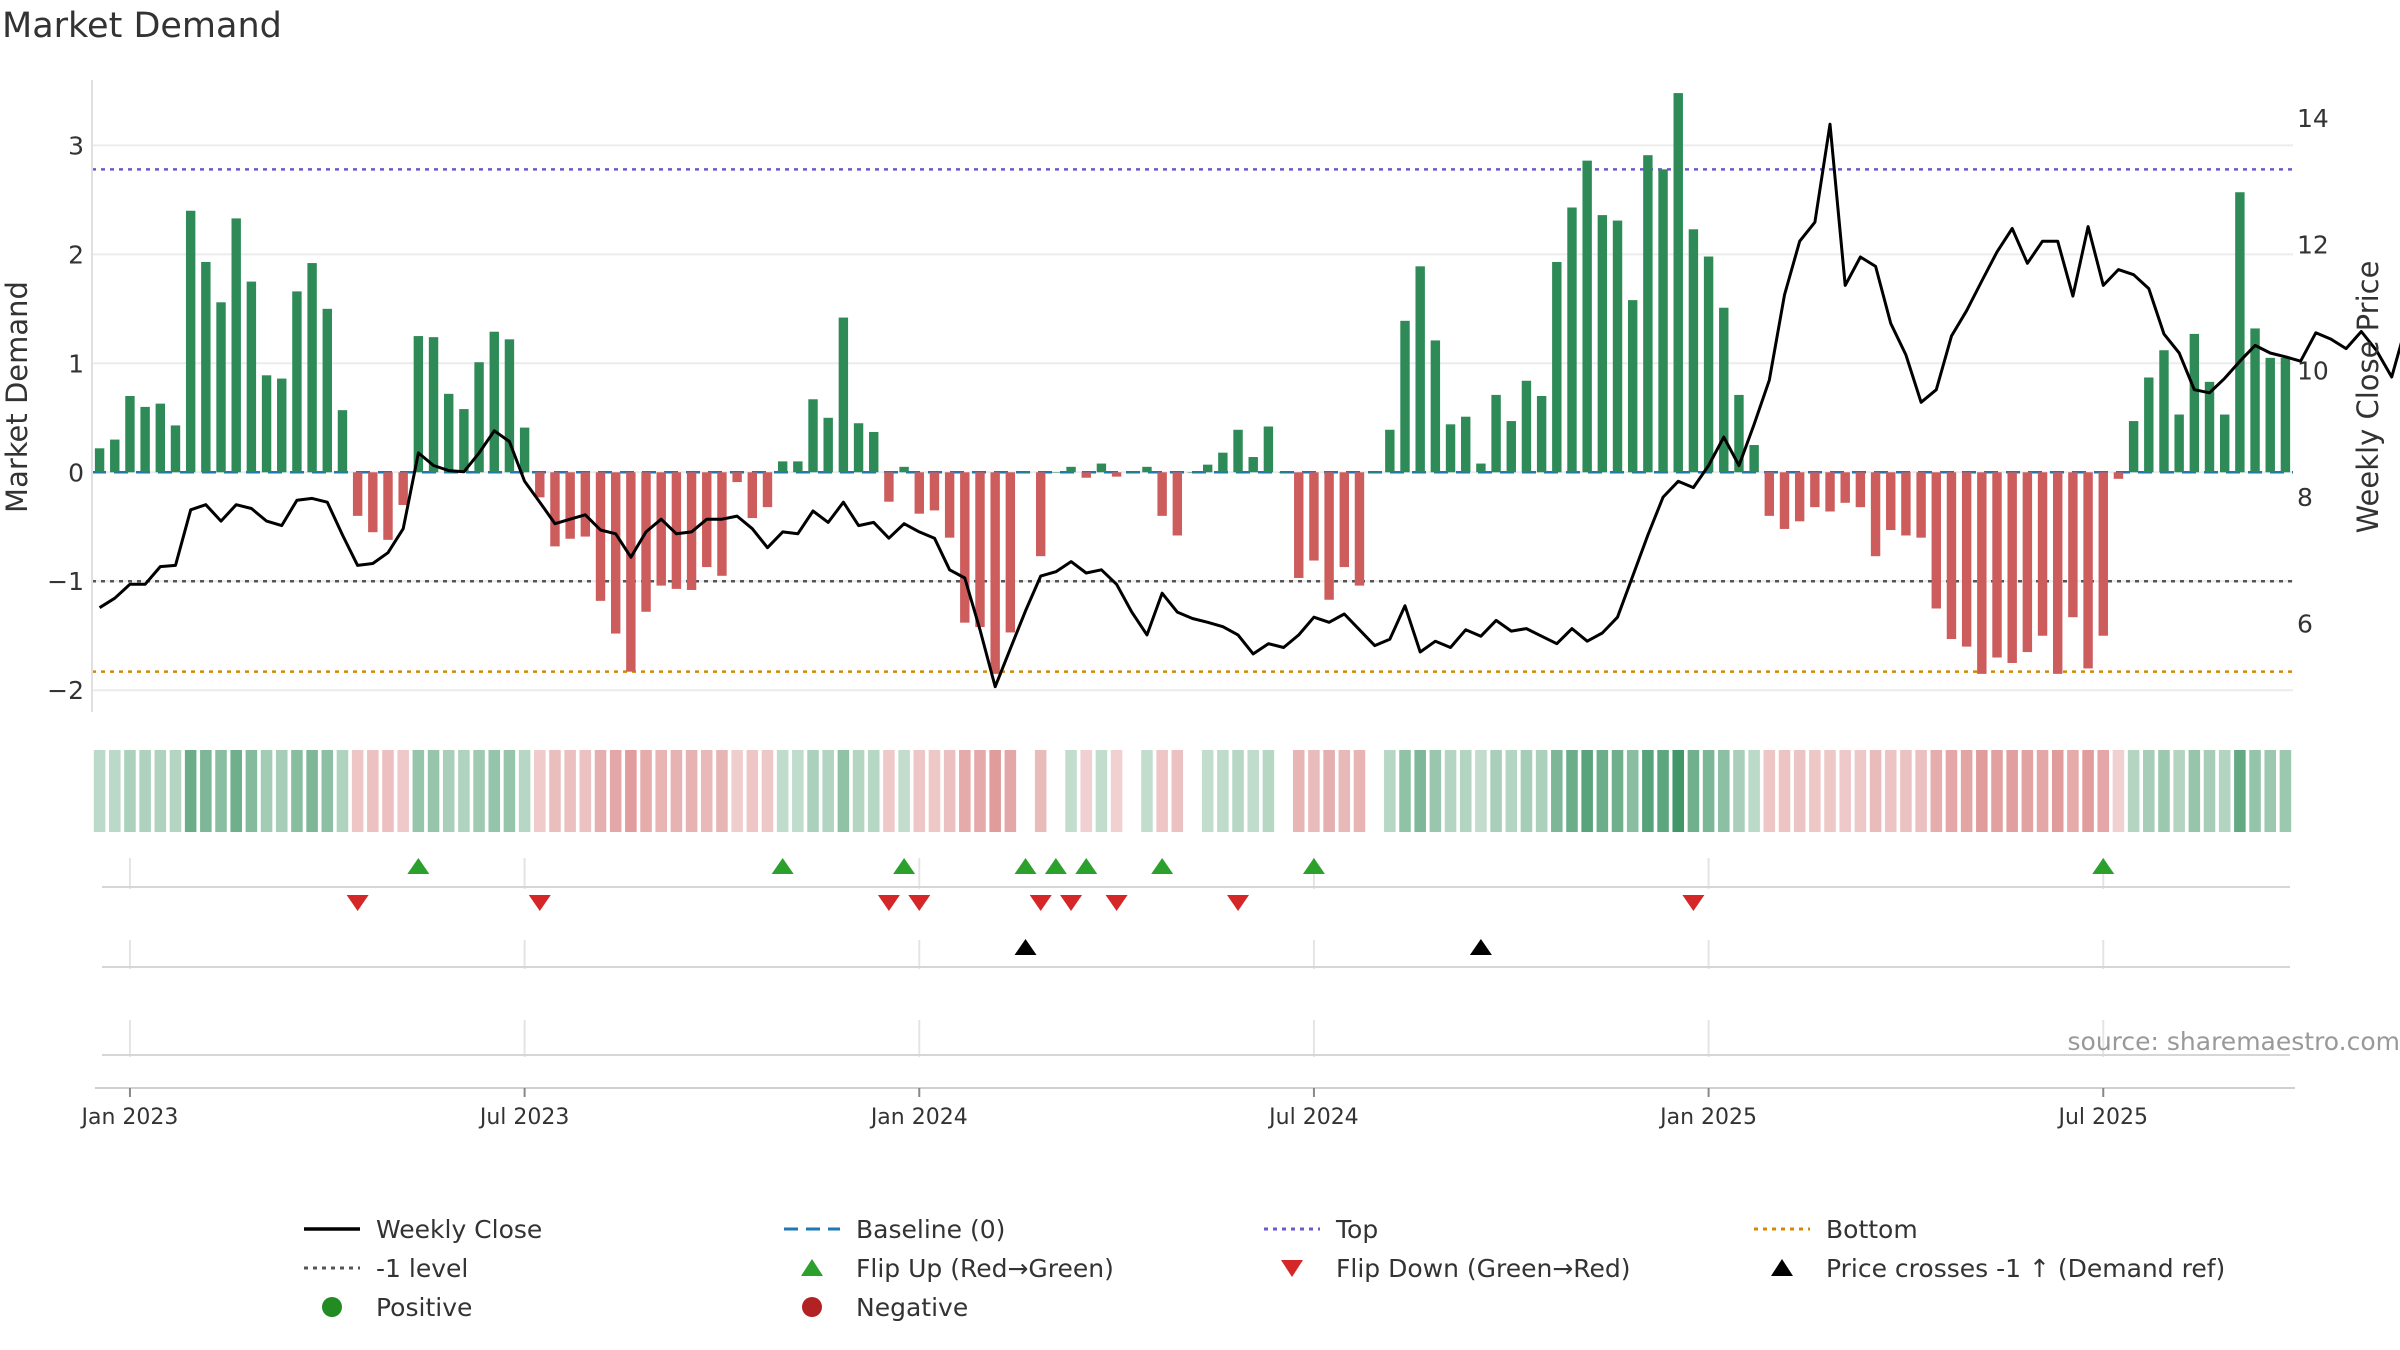 The image size is (2400, 1350). Describe the element at coordinates (65, 690) in the screenshot. I see `y-tick-label: −2` at that location.